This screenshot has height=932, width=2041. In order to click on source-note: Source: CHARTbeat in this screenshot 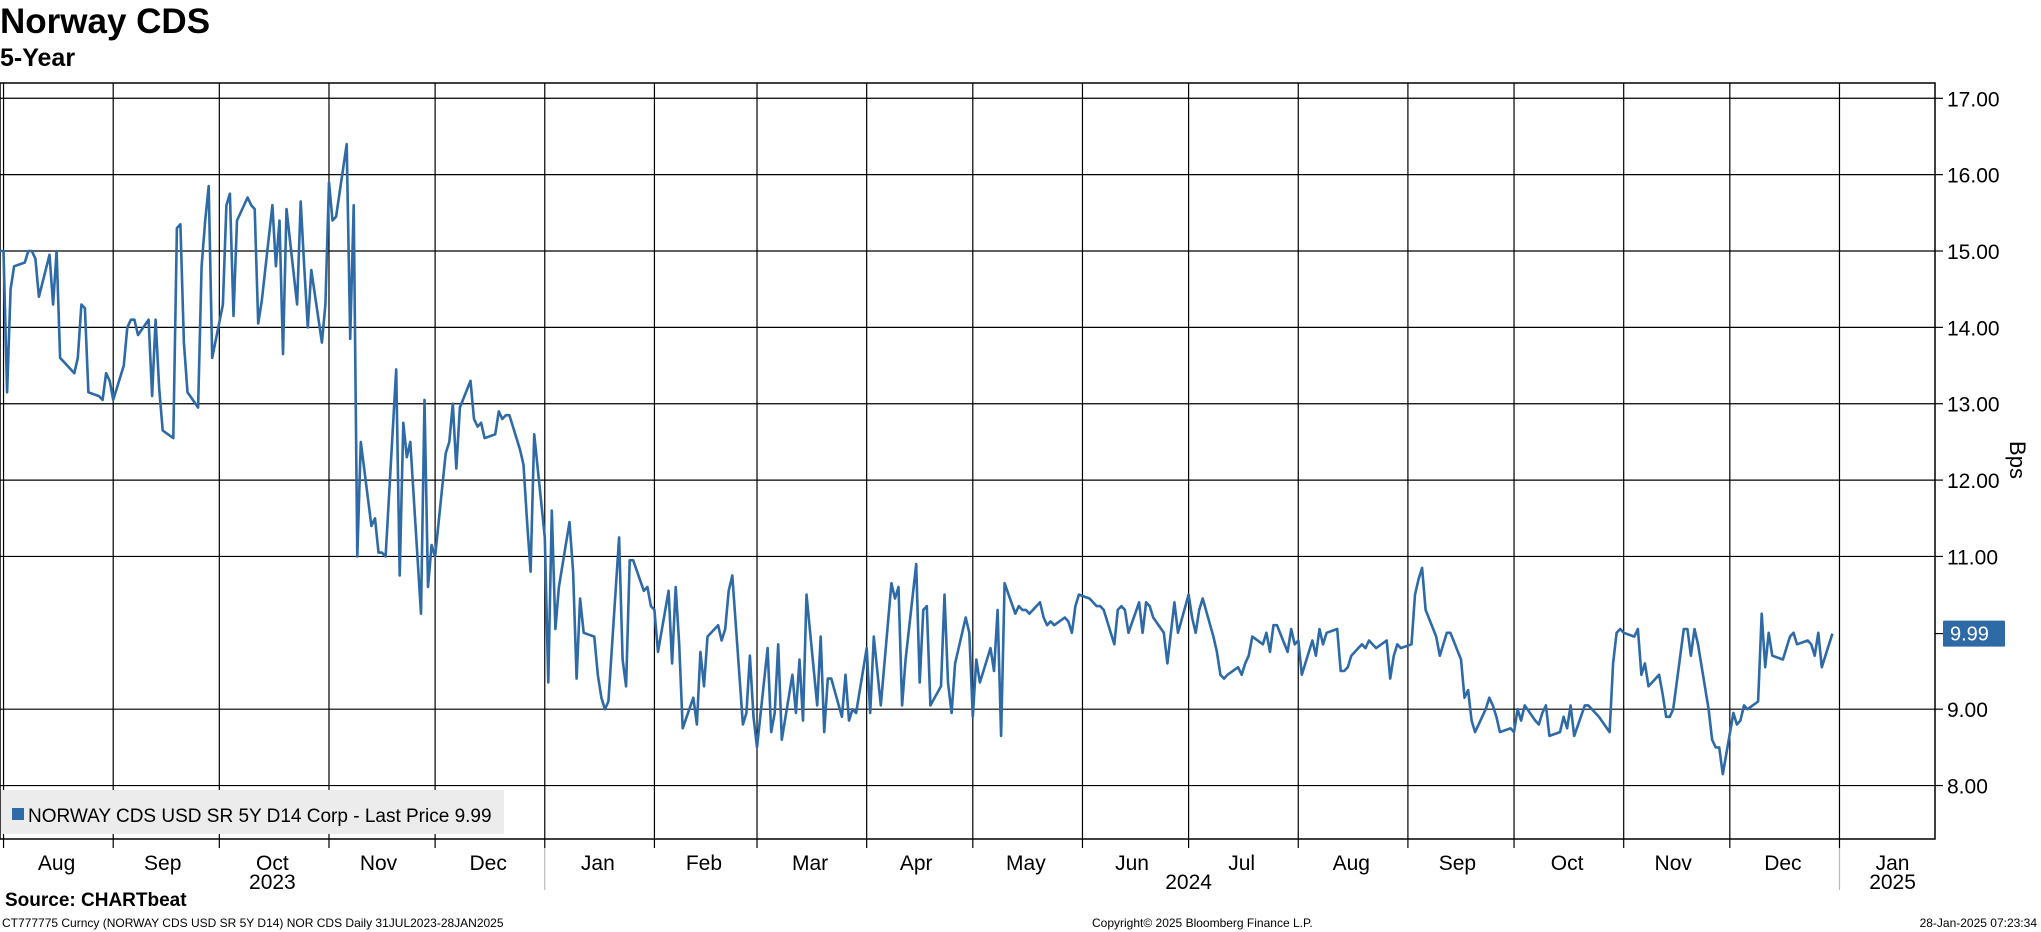, I will do `click(96, 900)`.